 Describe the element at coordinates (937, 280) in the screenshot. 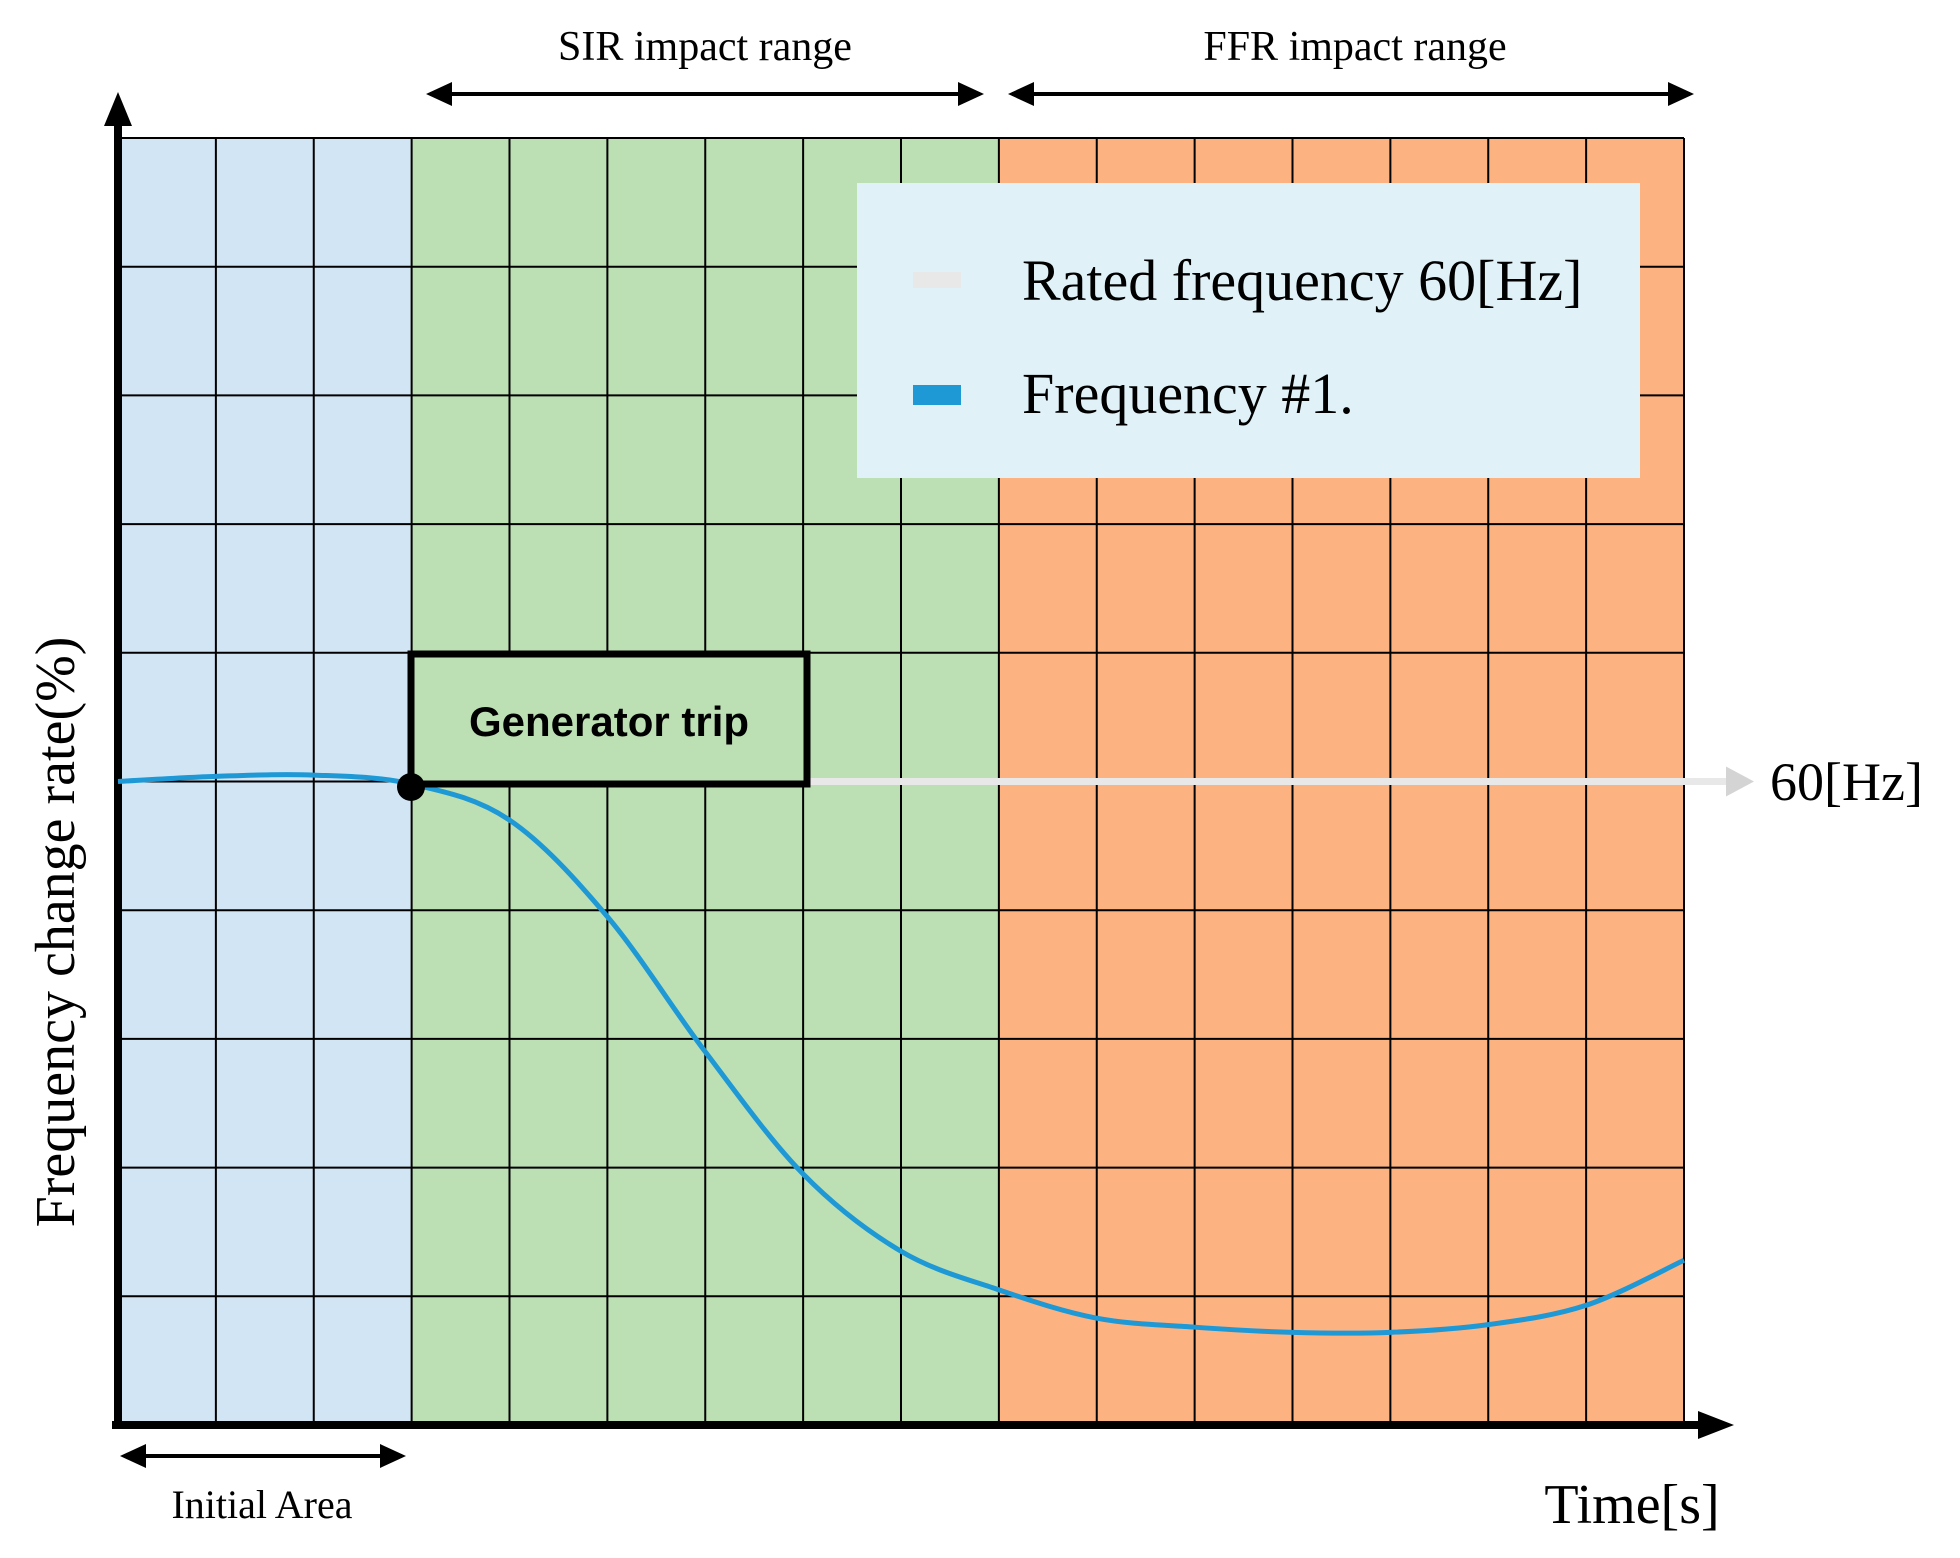

I see `legend-swatch-rated` at that location.